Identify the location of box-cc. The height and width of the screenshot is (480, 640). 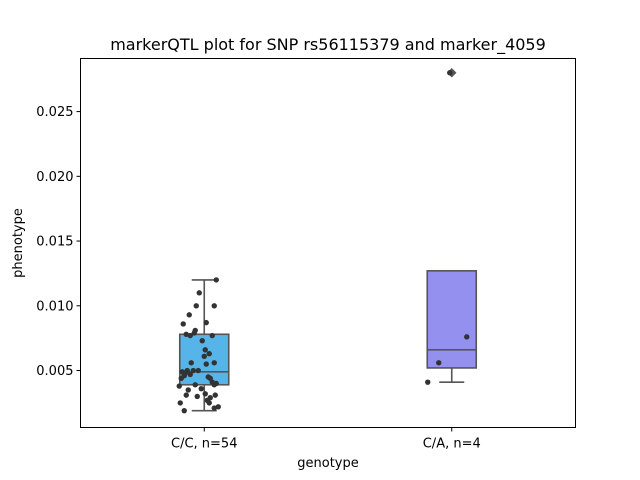
(204, 345).